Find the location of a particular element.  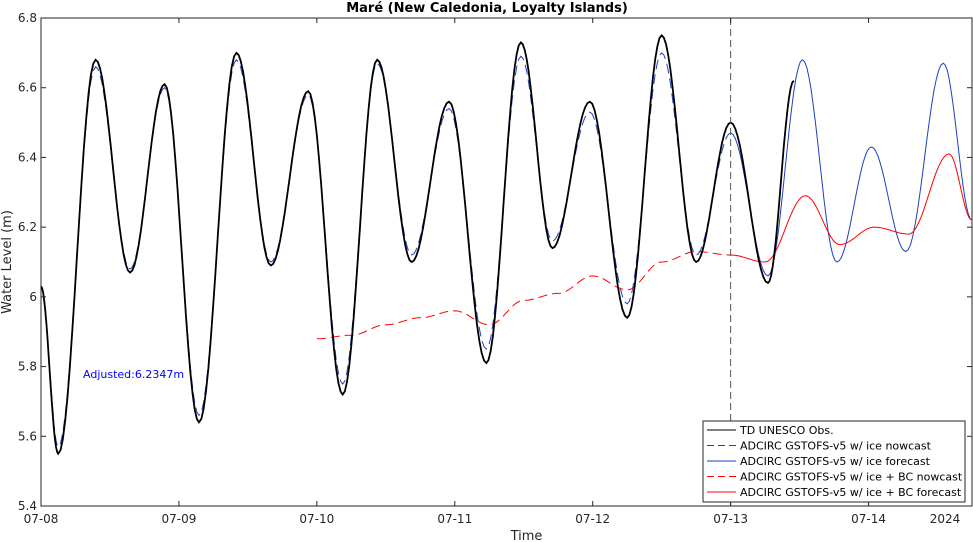

y-tick-label: 6.6 is located at coordinates (27, 88).